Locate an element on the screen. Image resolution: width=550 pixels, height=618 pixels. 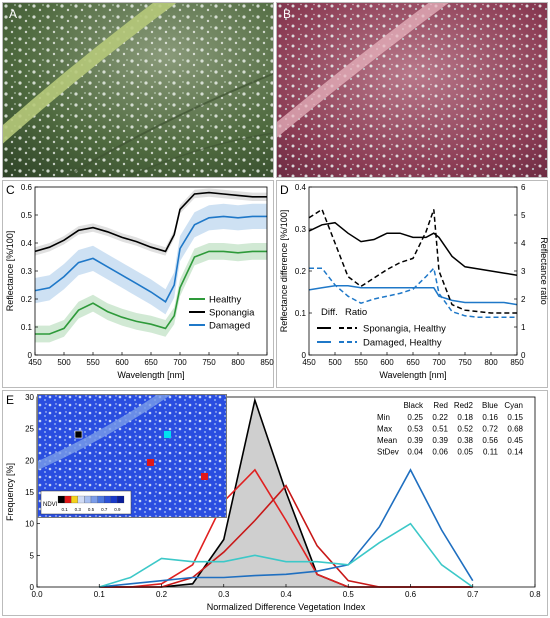
x-tick-label: 0.6 is located at coordinates (411, 594).